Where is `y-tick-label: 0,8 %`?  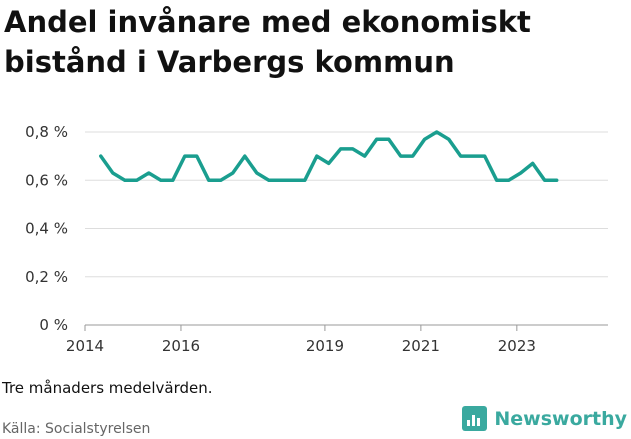 y-tick-label: 0,8 % is located at coordinates (46, 132).